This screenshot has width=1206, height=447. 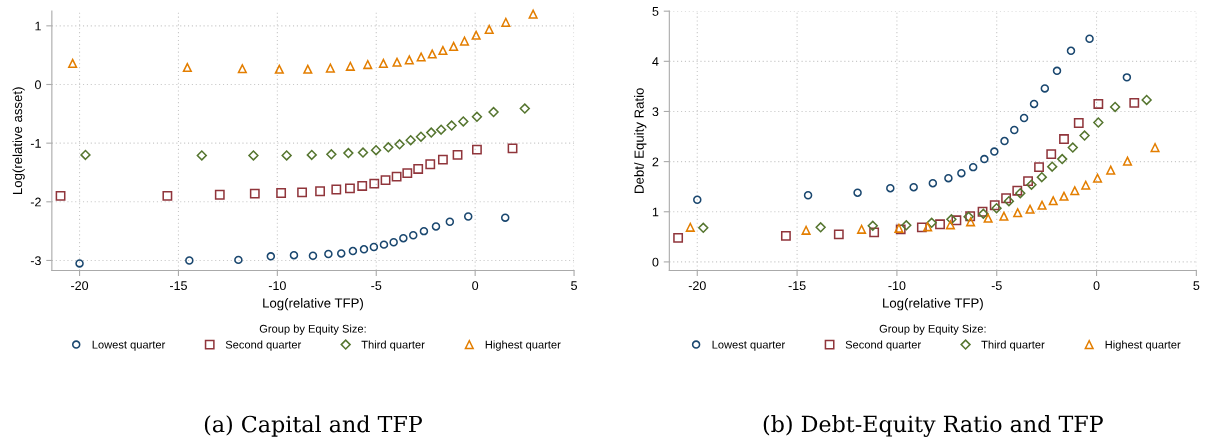 I want to click on x-tick-label: -15, so click(x=797, y=286).